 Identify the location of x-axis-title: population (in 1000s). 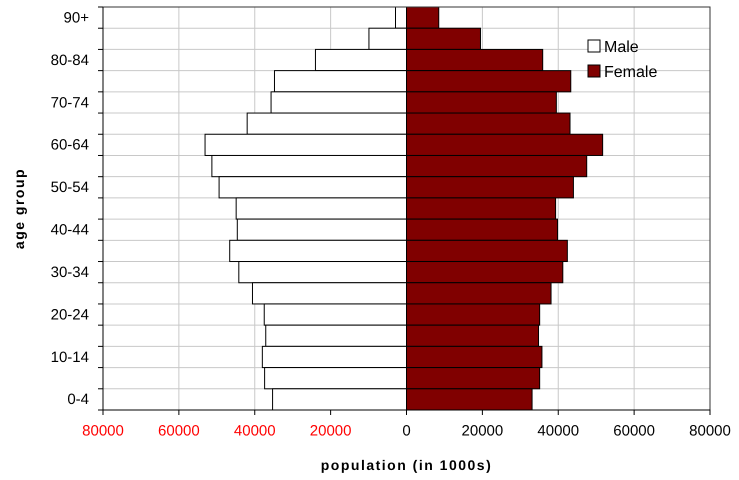
(406, 465).